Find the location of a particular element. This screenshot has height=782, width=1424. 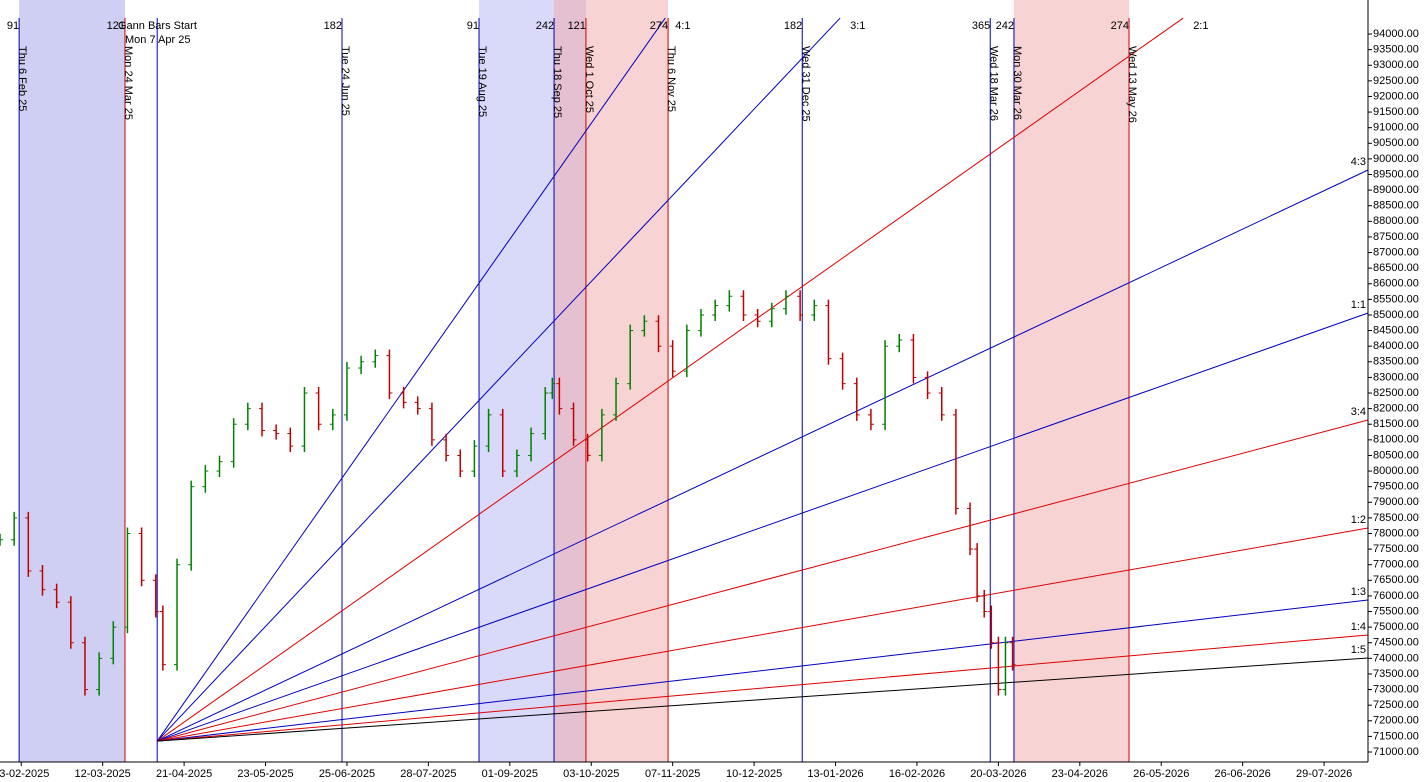

y-tick-label: 78000.00 is located at coordinates (1396, 533).